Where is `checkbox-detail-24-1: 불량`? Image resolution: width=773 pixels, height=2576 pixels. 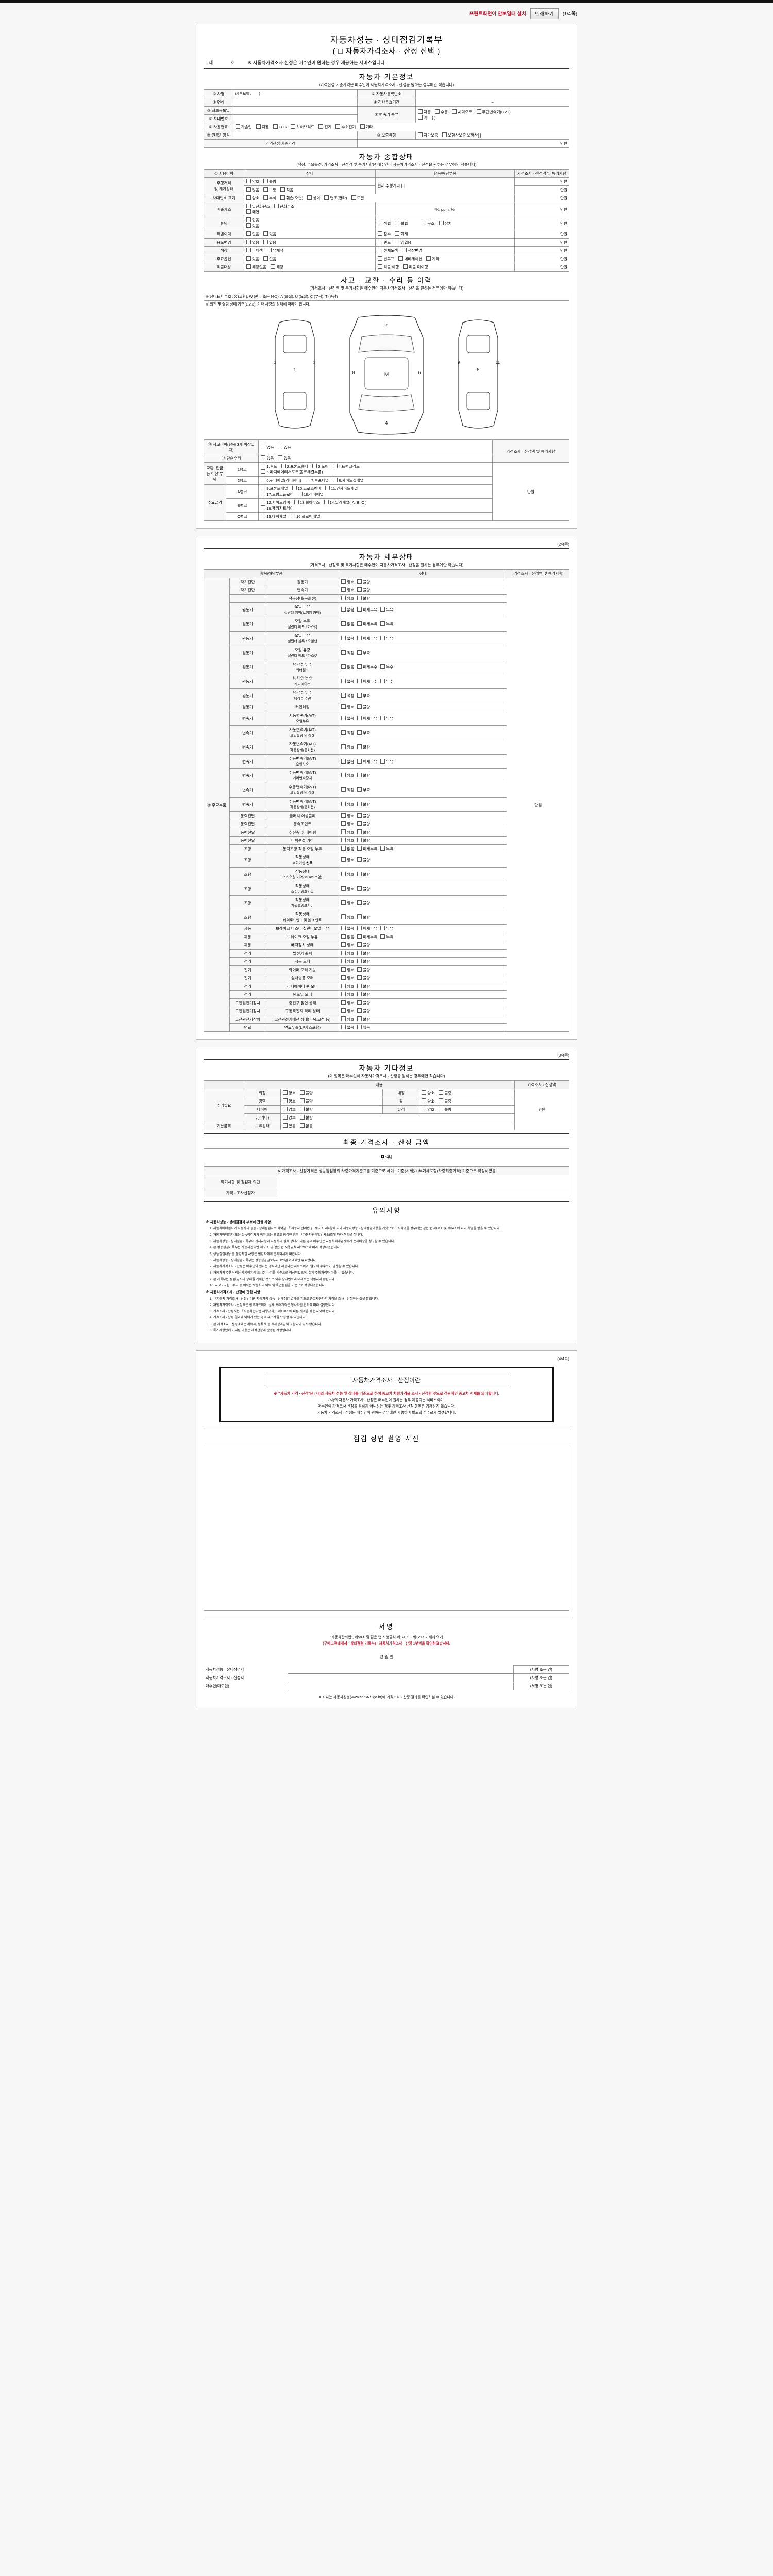
checkbox-detail-24-1: 불량 is located at coordinates (363, 874).